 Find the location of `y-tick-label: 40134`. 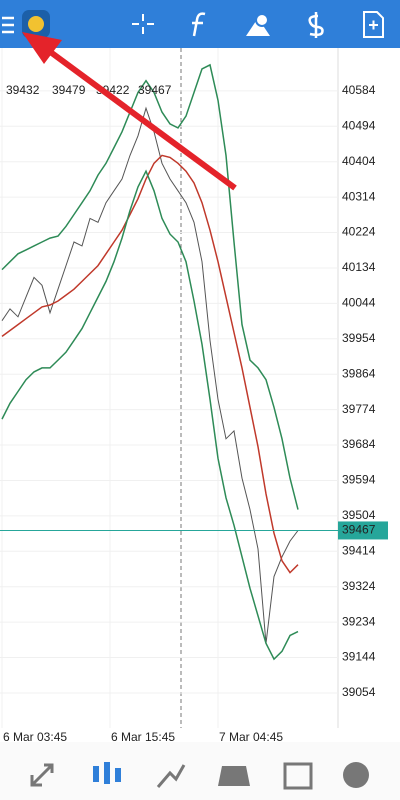

y-tick-label: 40134 is located at coordinates (359, 267).